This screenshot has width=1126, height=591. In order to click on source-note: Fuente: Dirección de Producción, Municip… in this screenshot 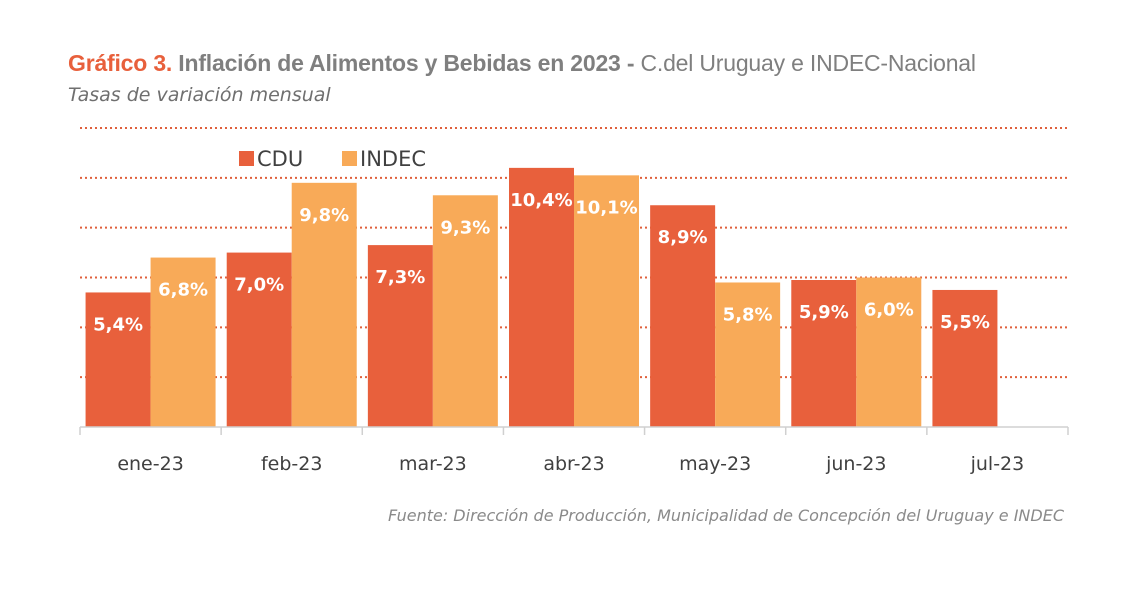, I will do `click(726, 515)`.